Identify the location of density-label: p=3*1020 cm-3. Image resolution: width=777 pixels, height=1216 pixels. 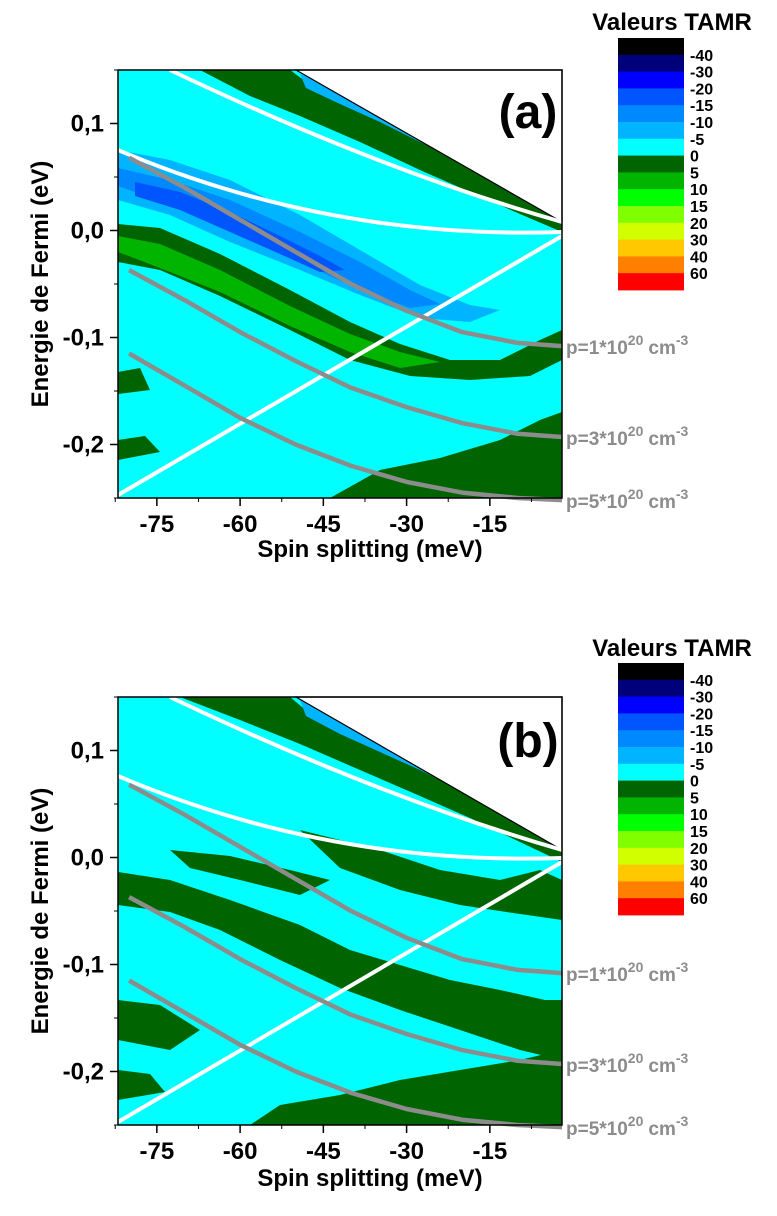
(627, 1063).